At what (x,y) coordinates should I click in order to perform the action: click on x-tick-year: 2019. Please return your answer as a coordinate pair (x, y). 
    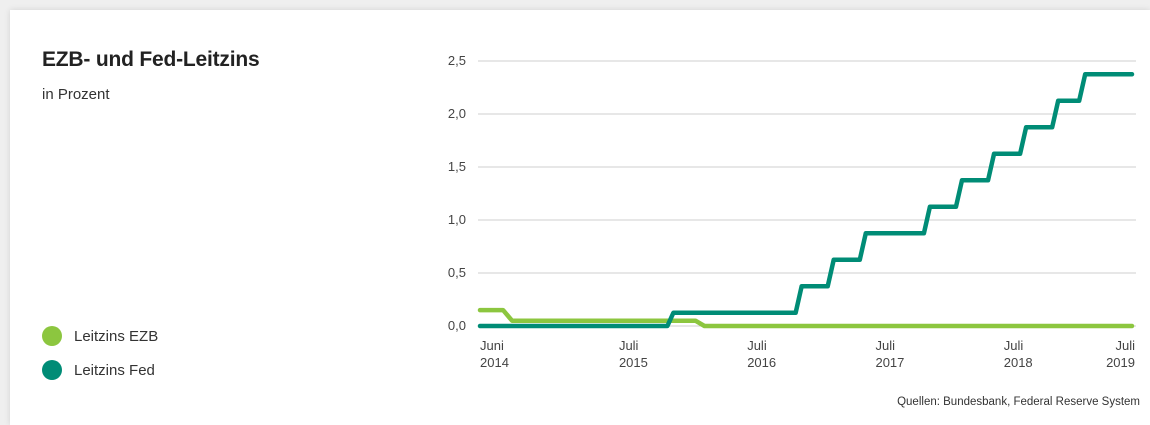
    Looking at the image, I should click on (1120, 362).